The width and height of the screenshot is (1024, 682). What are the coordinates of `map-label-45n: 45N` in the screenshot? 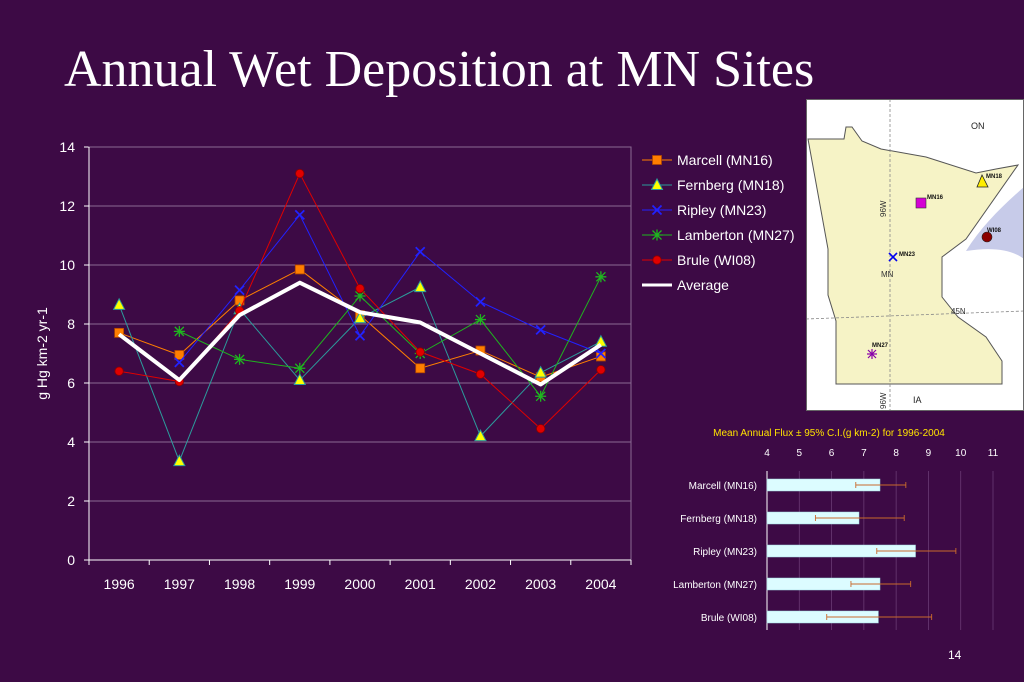 It's located at (958, 311).